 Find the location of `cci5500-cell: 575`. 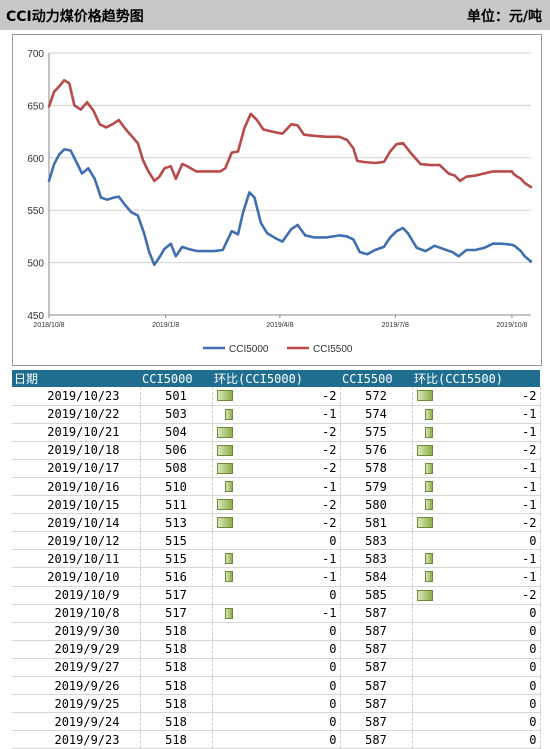

cci5500-cell: 575 is located at coordinates (376, 432).